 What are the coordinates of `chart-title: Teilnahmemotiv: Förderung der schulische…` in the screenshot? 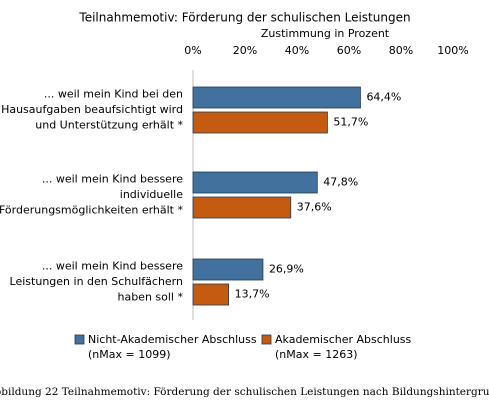 It's located at (244, 18).